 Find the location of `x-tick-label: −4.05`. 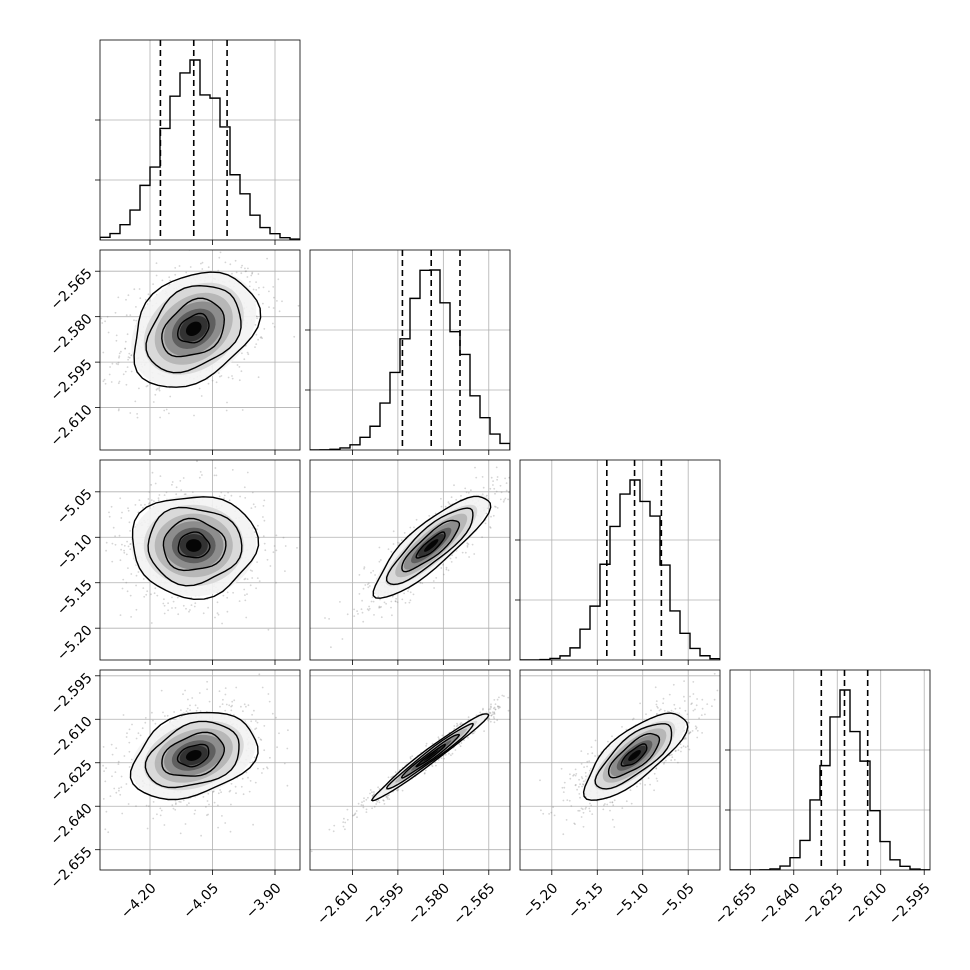

x-tick-label: −4.05 is located at coordinates (201, 901).